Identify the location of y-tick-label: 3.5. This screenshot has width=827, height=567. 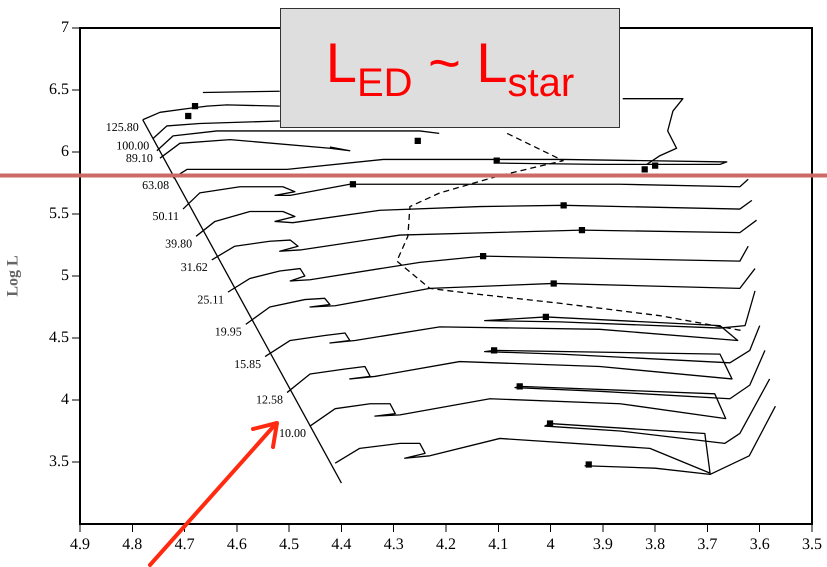
(59, 461).